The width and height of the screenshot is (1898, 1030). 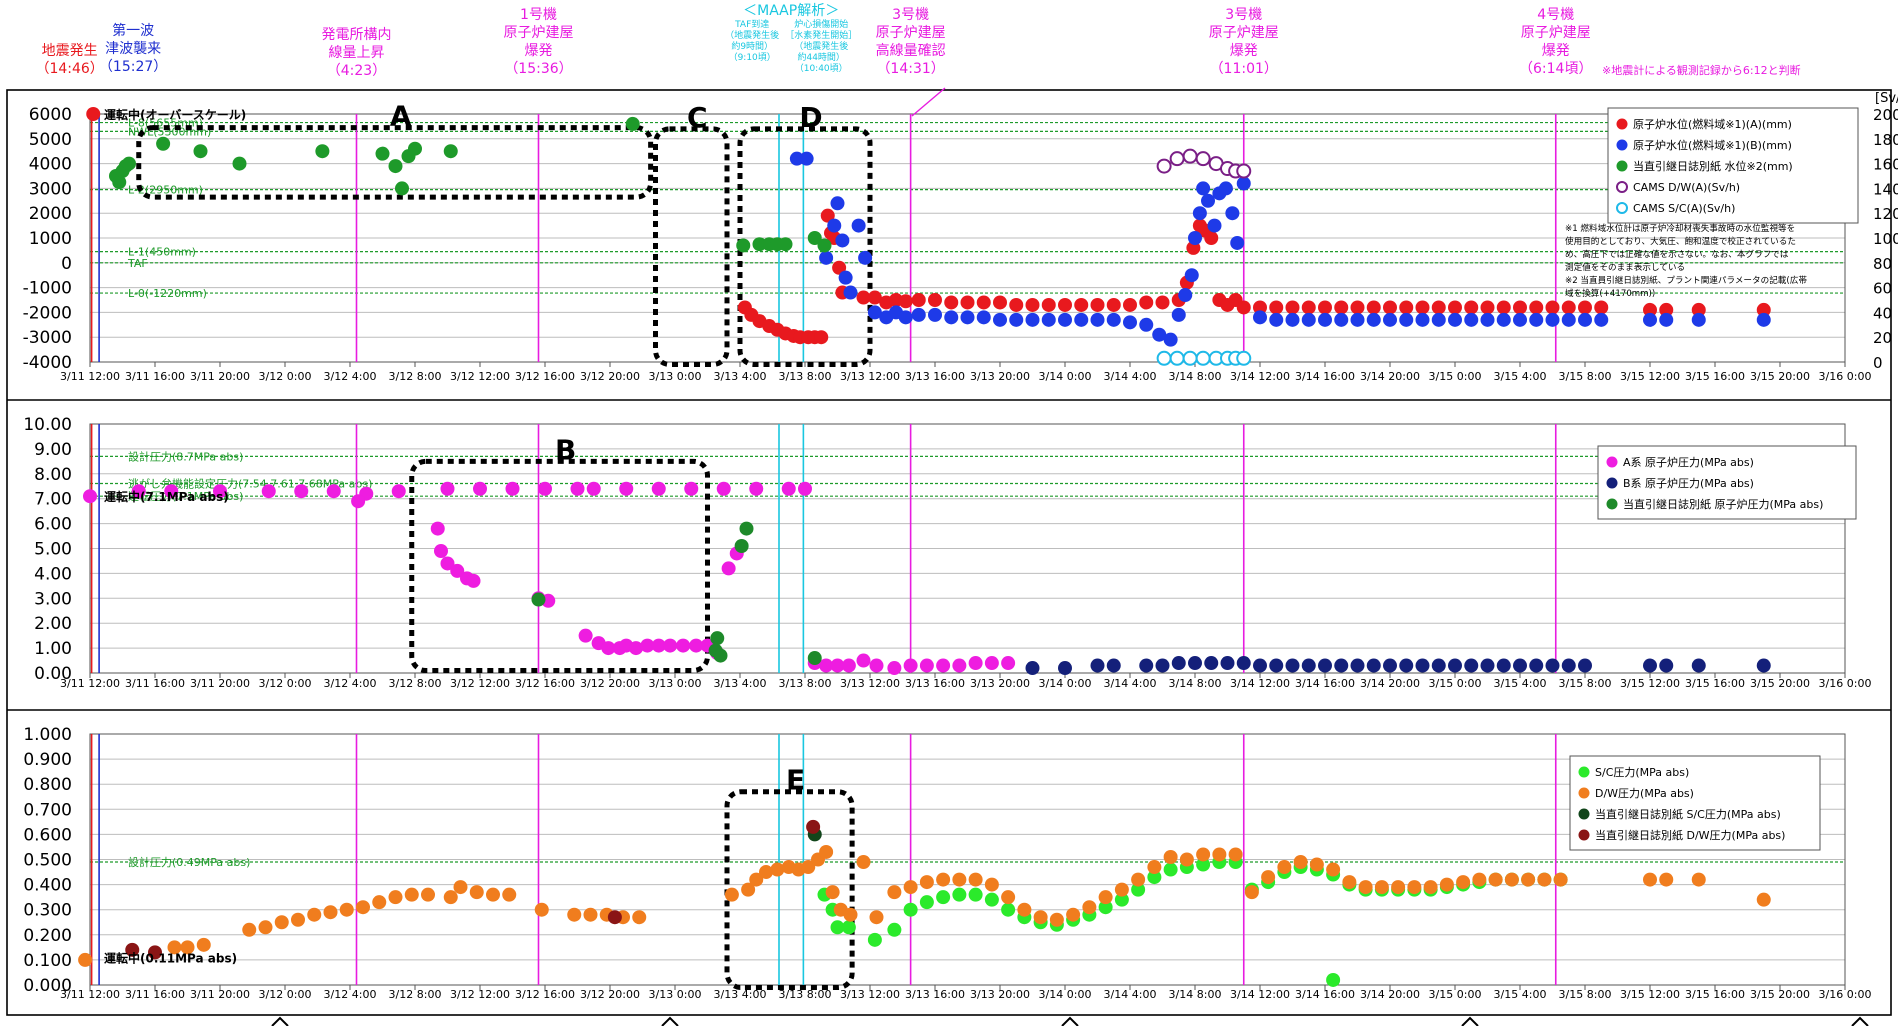 I want to click on x-tick-label: 3/14 20:00, so click(x=1390, y=376).